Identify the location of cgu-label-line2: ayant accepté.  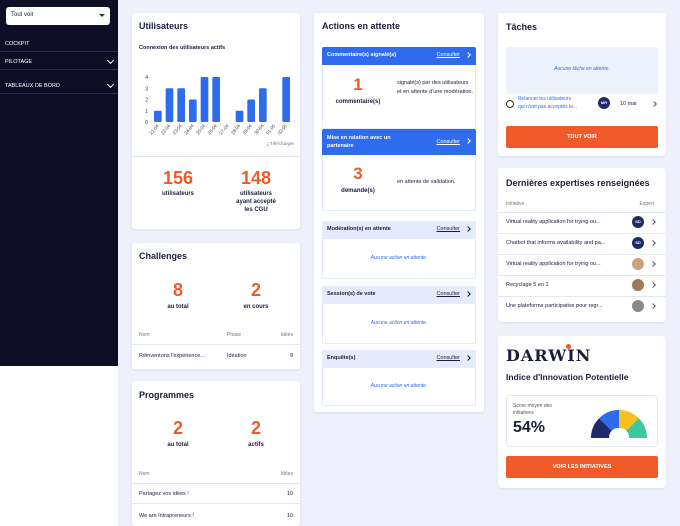
(256, 202).